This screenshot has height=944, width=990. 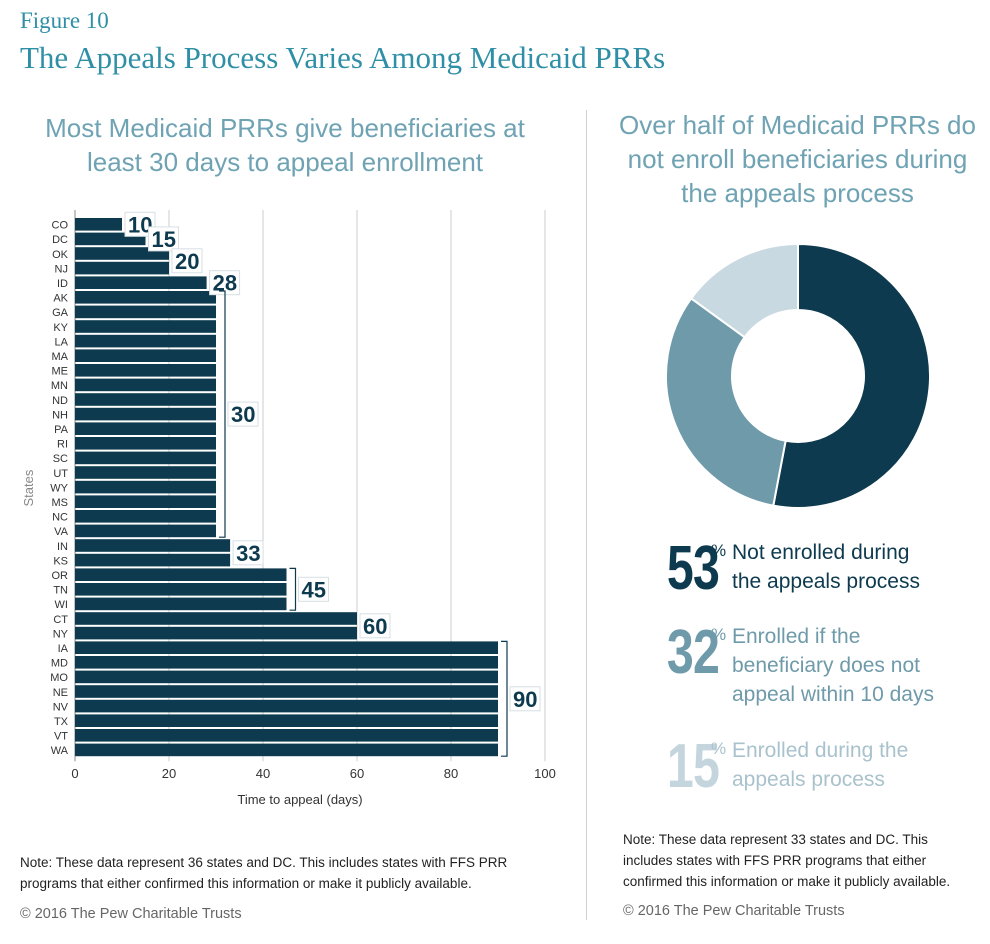 What do you see at coordinates (693, 568) in the screenshot?
I see `stat-number: 53` at bounding box center [693, 568].